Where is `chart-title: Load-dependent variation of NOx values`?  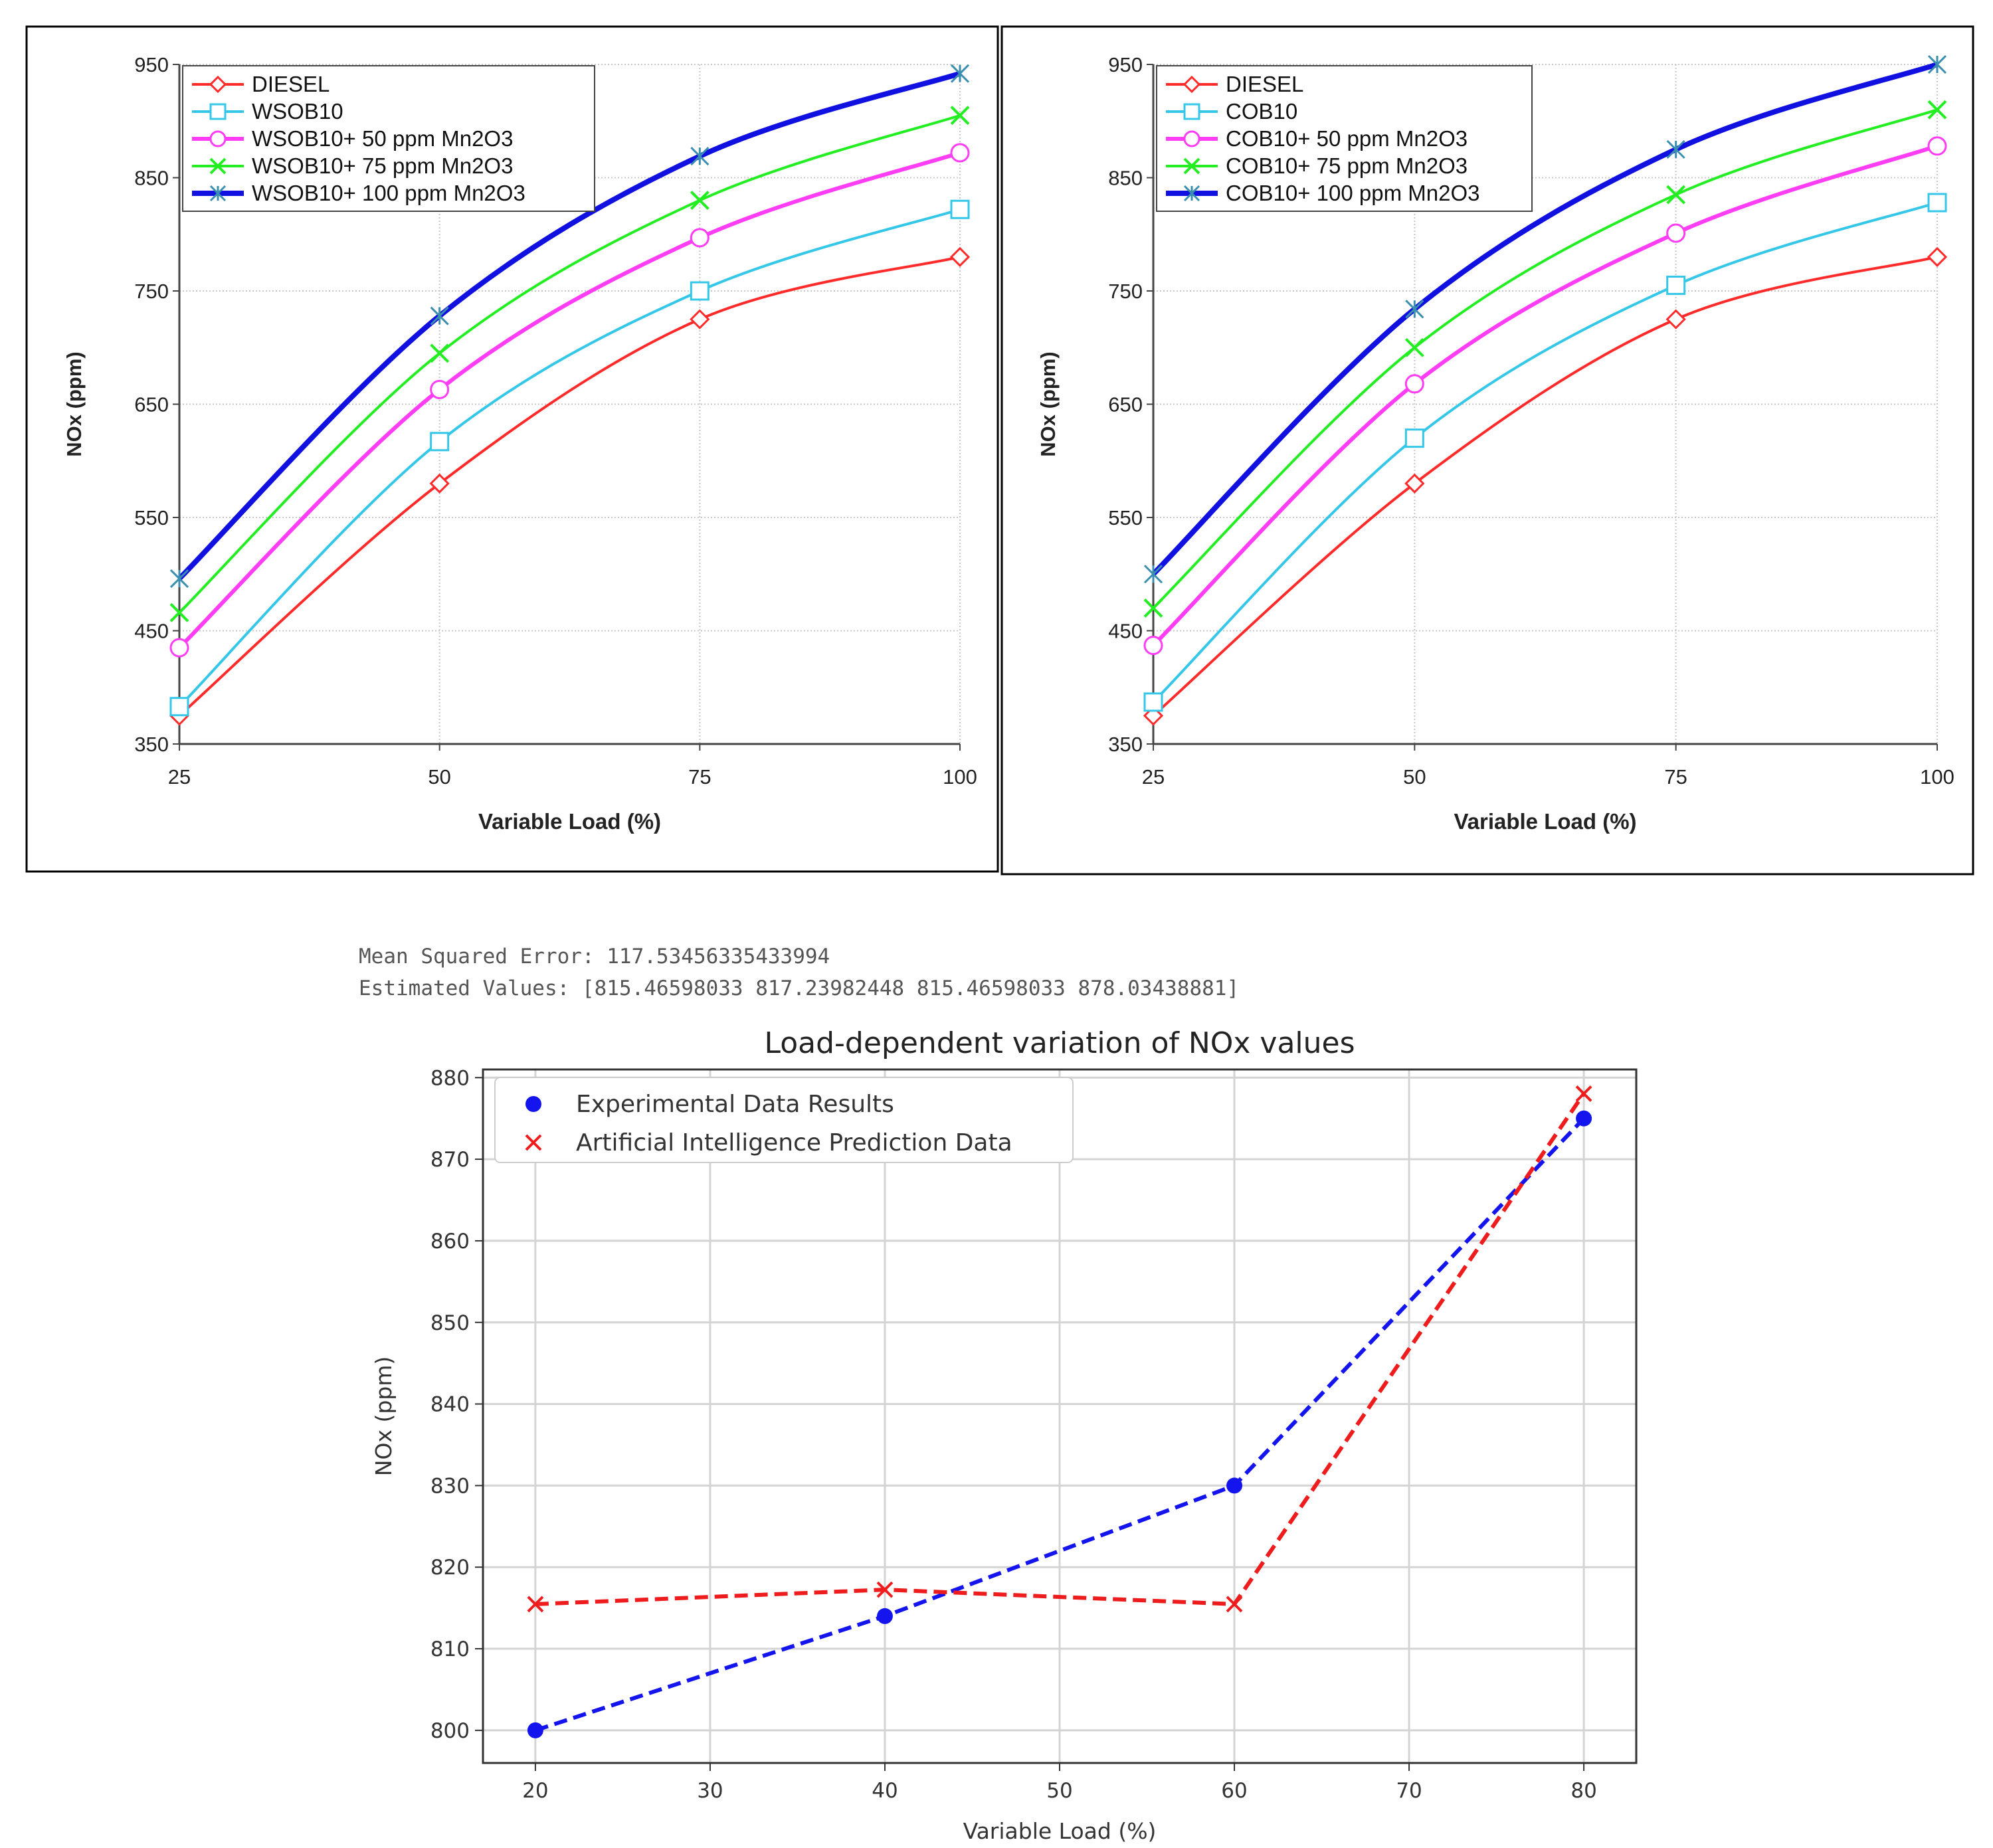
chart-title: Load-dependent variation of NOx values is located at coordinates (1059, 1043).